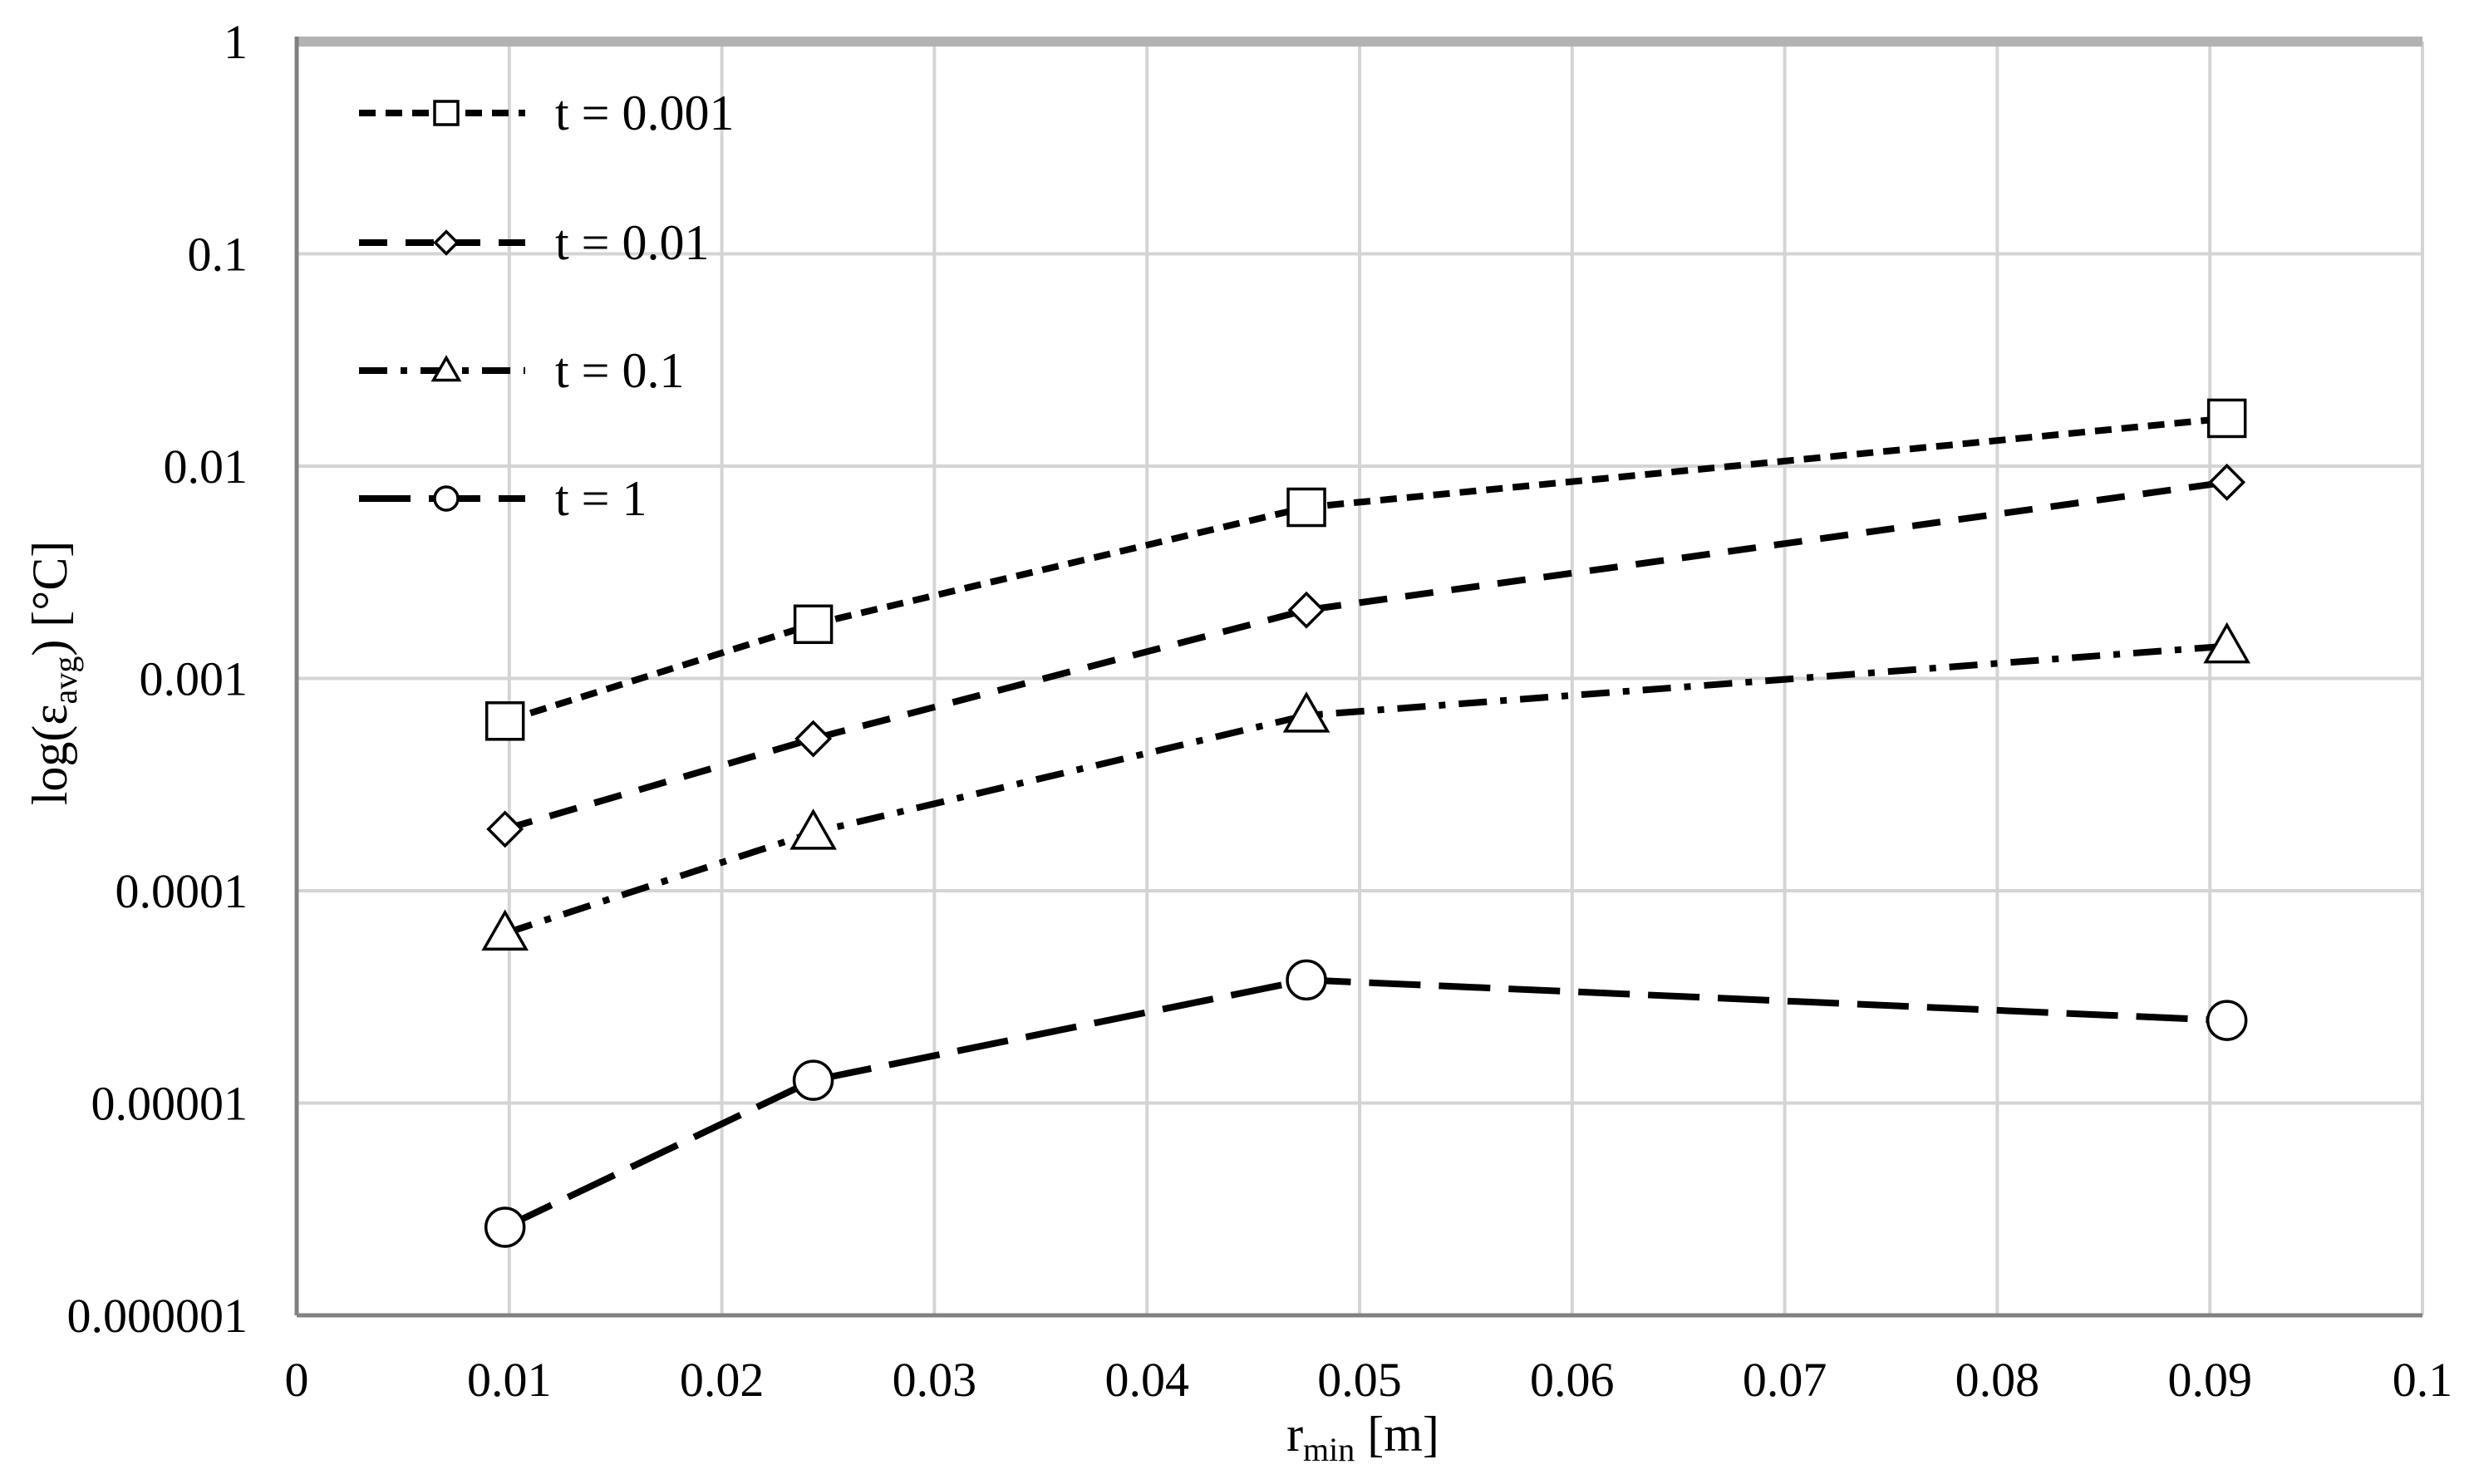 The width and height of the screenshot is (2469, 1484). What do you see at coordinates (509, 1380) in the screenshot?
I see `x-tick-label: 0.01` at bounding box center [509, 1380].